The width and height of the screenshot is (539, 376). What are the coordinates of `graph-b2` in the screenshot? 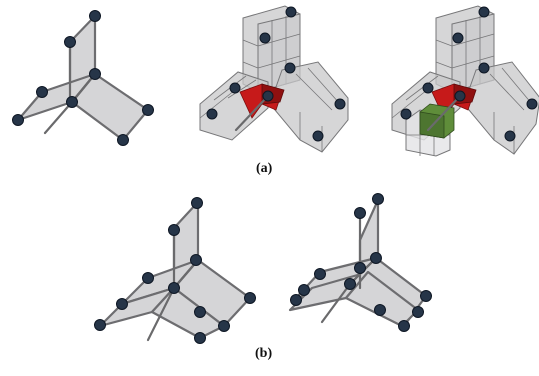 It's located at (360, 262).